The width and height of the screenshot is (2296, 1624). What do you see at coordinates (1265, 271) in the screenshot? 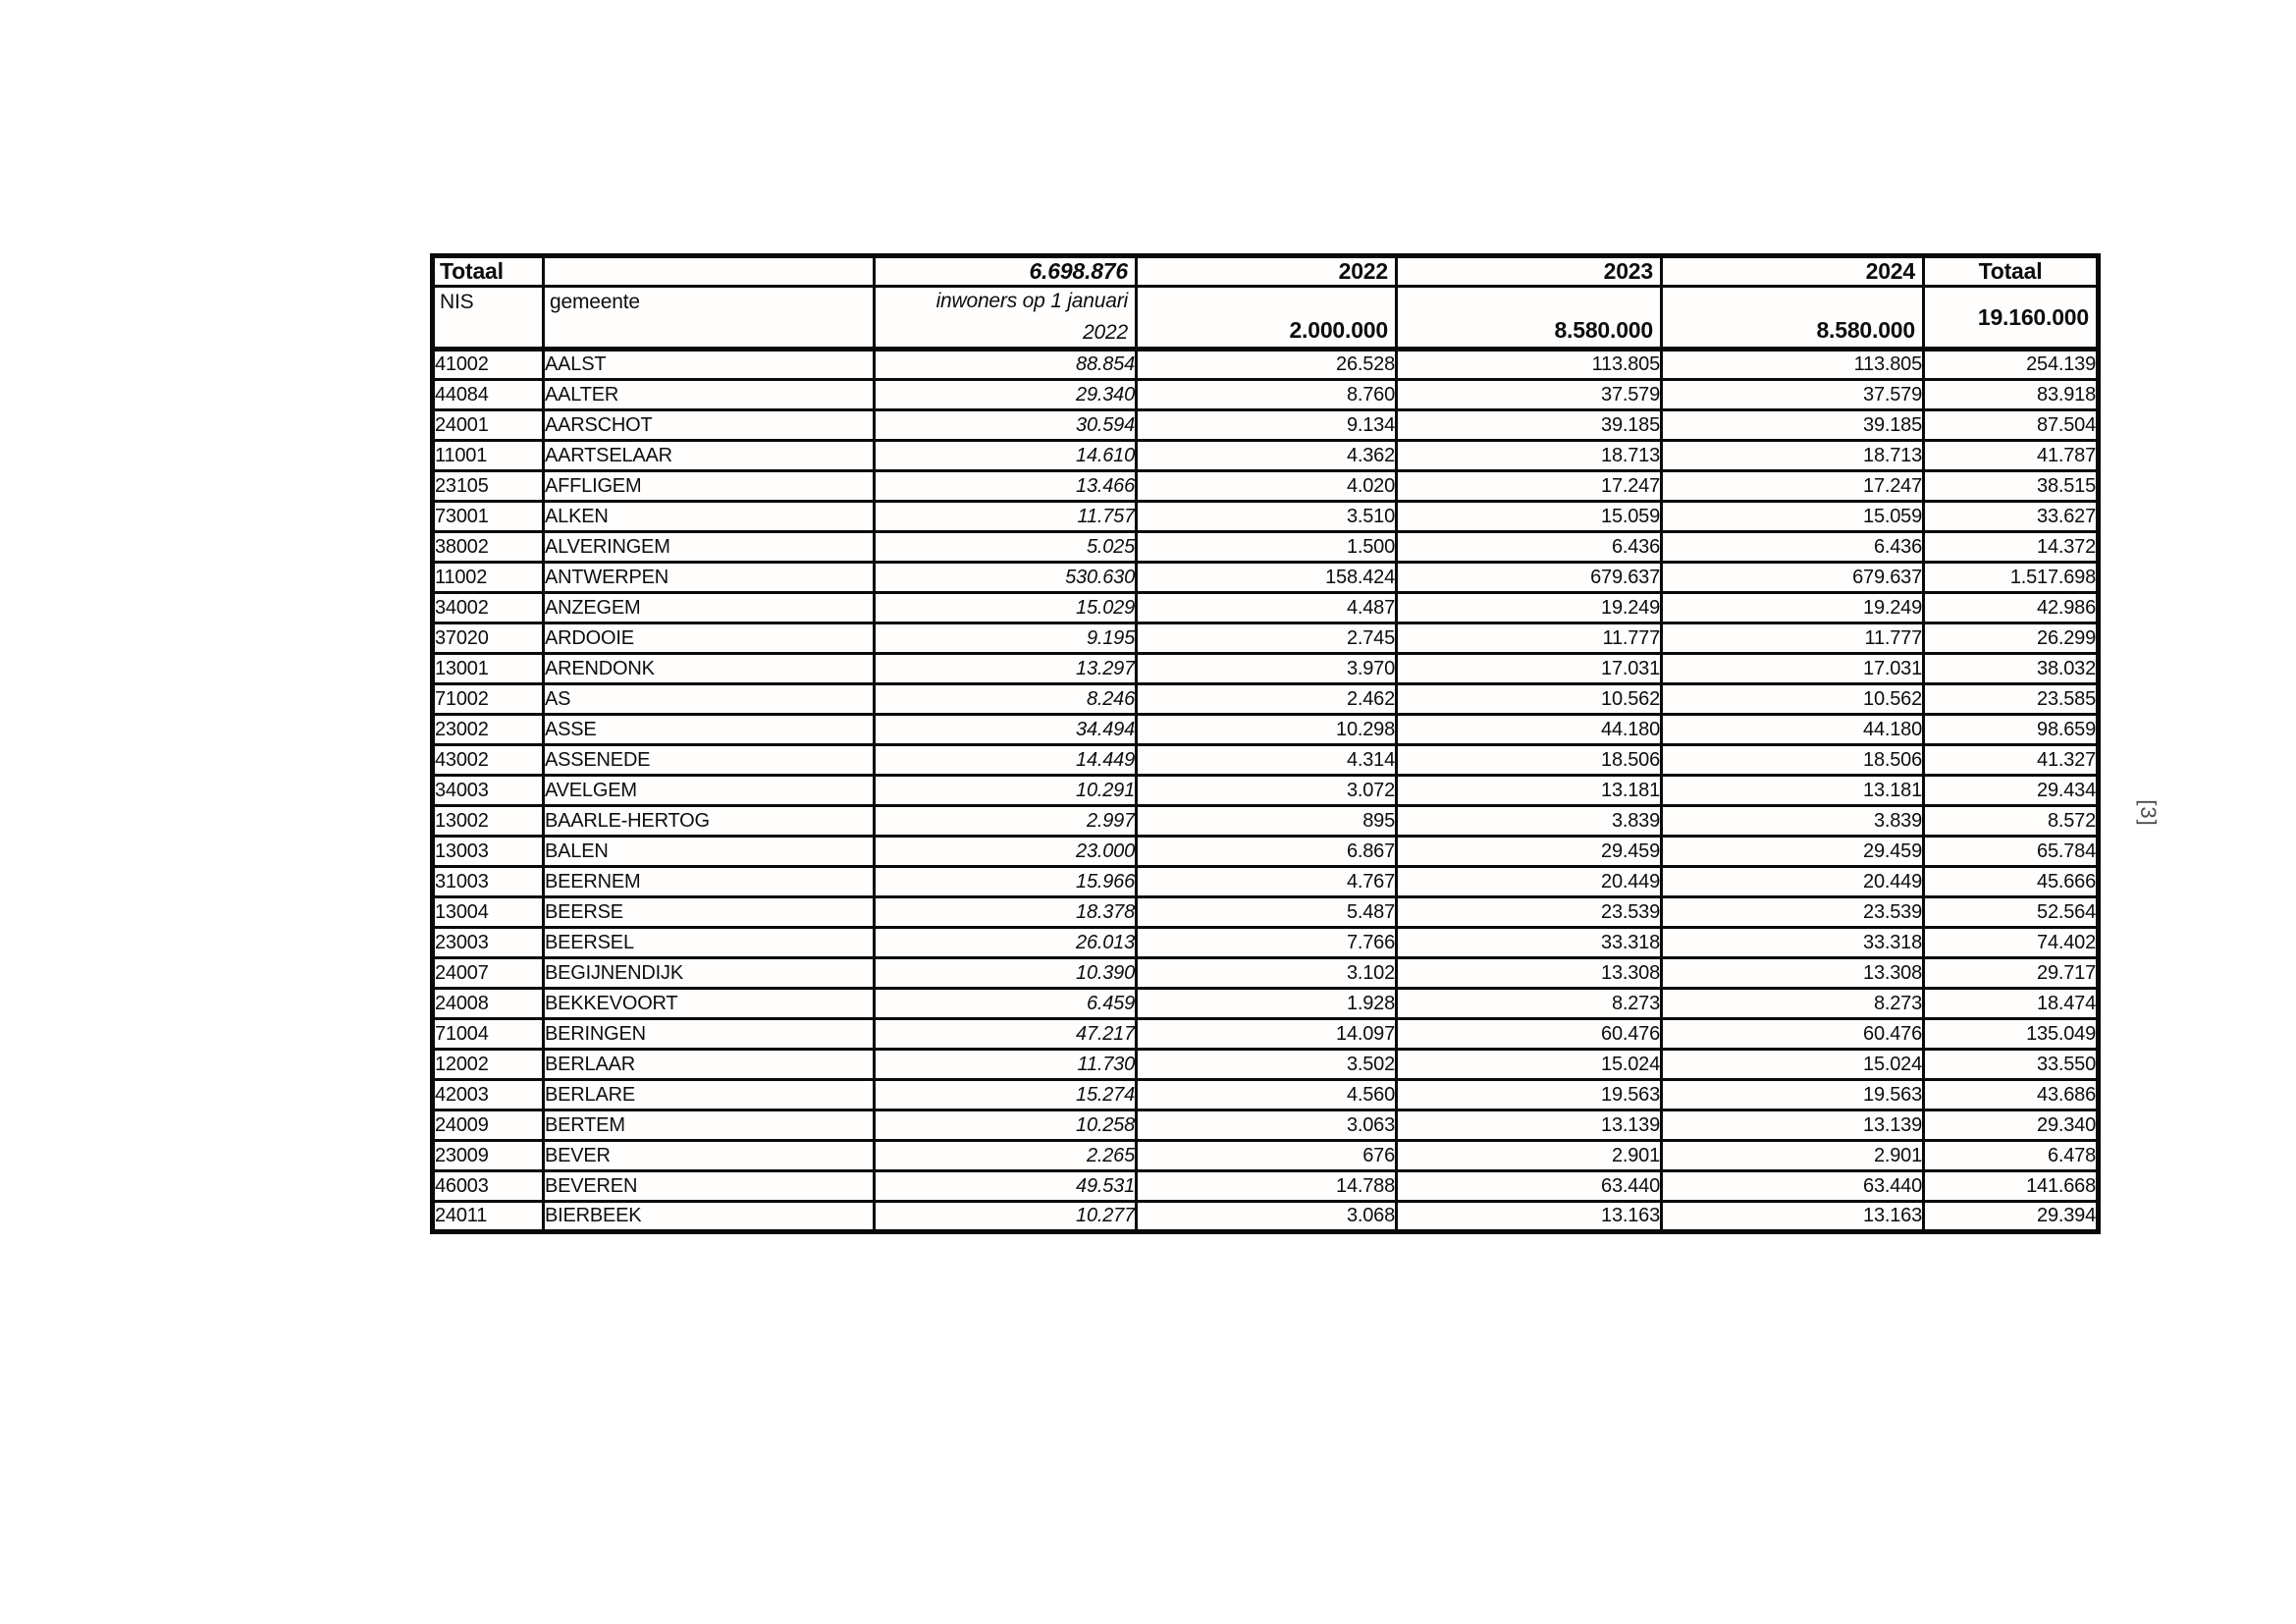
I see `header-row-totals-top: Totaal 6.698.876 2022 2023 2024 Totaal` at bounding box center [1265, 271].